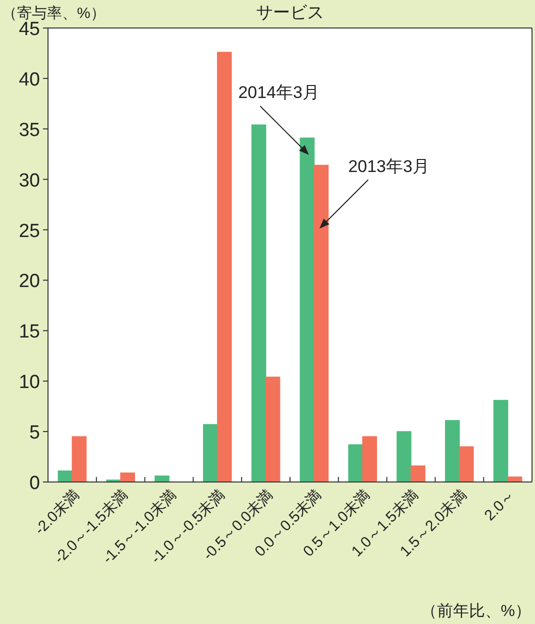  Describe the element at coordinates (279, 119) in the screenshot. I see `annotation: 2014年3月` at that location.